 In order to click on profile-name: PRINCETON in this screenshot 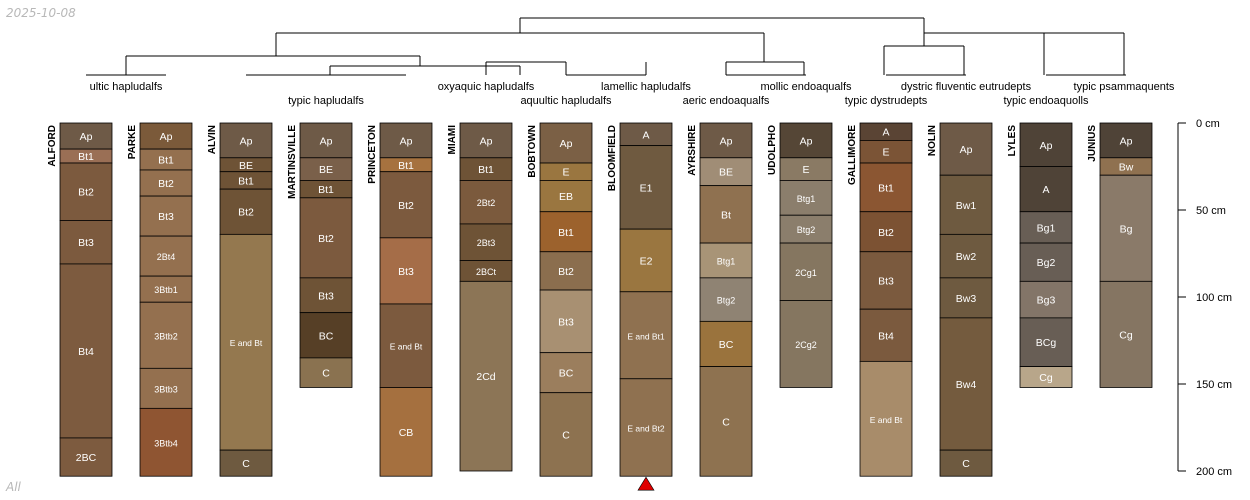, I will do `click(372, 154)`.